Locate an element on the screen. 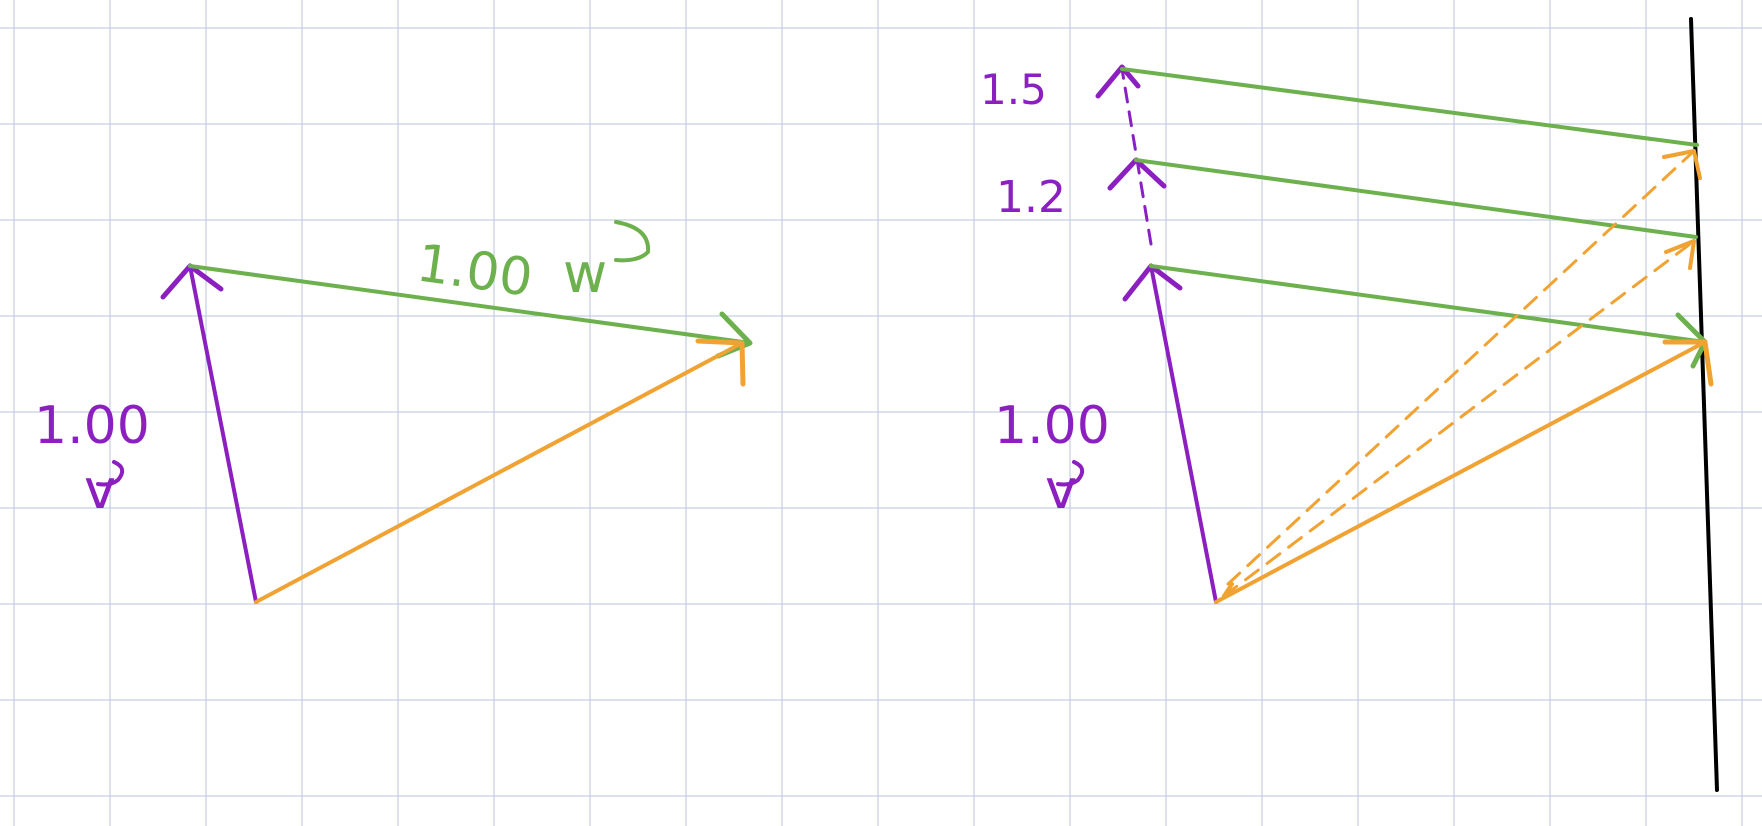 This screenshot has height=826, width=1762. left-v-variable: v is located at coordinates (100, 489).